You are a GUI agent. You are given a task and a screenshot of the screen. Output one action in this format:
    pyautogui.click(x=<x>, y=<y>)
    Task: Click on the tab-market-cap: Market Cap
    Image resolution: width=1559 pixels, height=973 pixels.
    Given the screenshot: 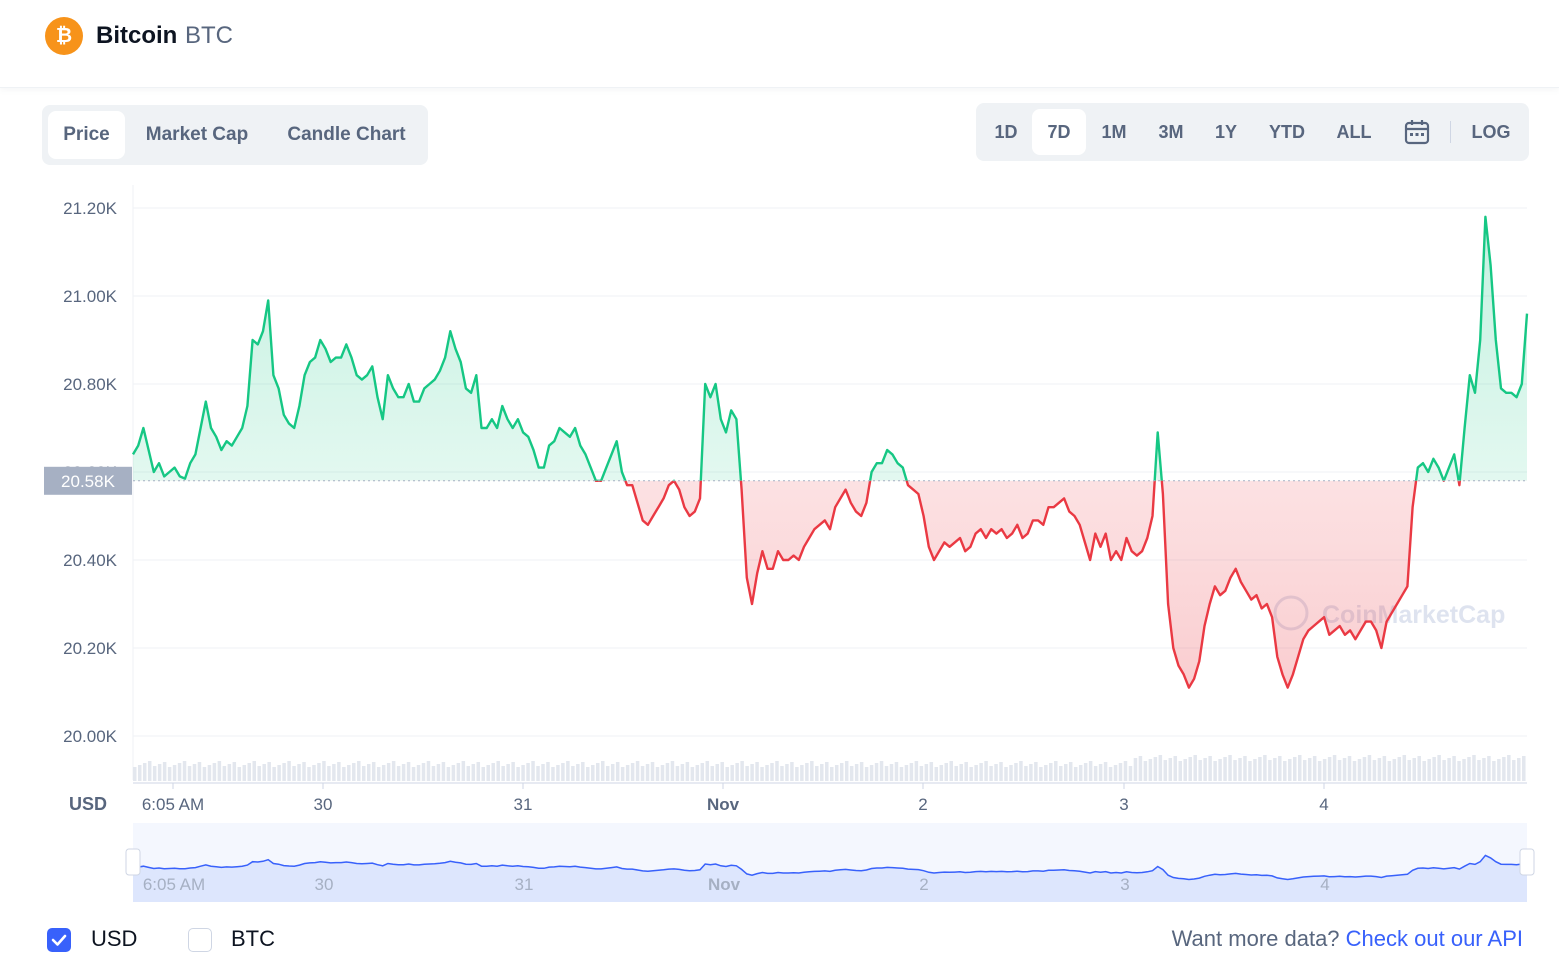 What is the action you would take?
    pyautogui.click(x=197, y=134)
    